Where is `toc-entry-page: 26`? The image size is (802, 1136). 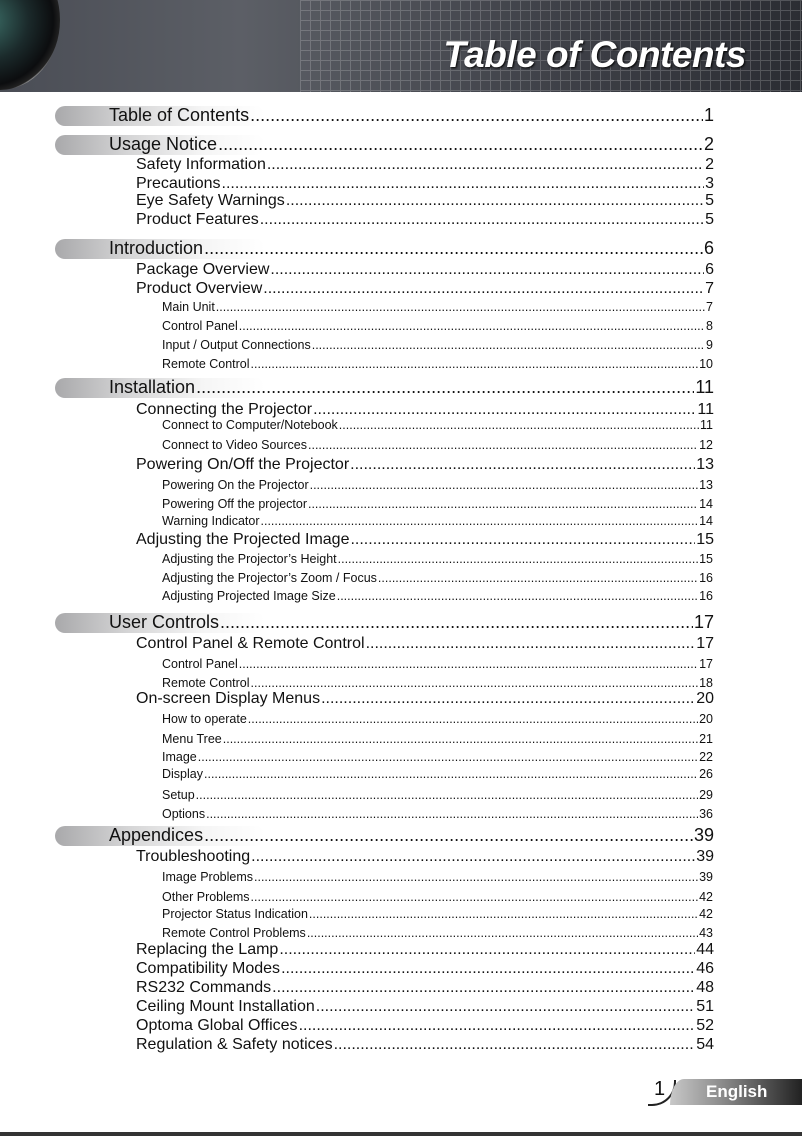
toc-entry-page: 26 is located at coordinates (706, 774).